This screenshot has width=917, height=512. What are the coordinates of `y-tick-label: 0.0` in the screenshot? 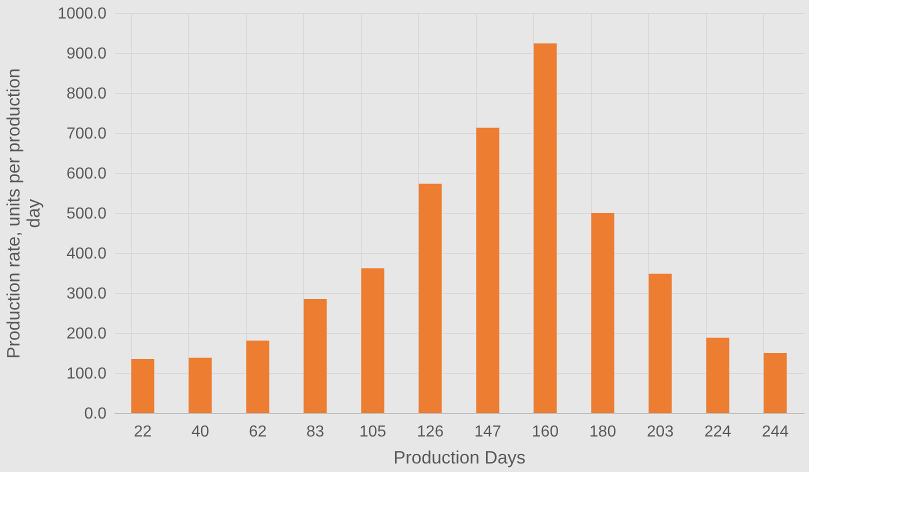 It's located at (95, 414).